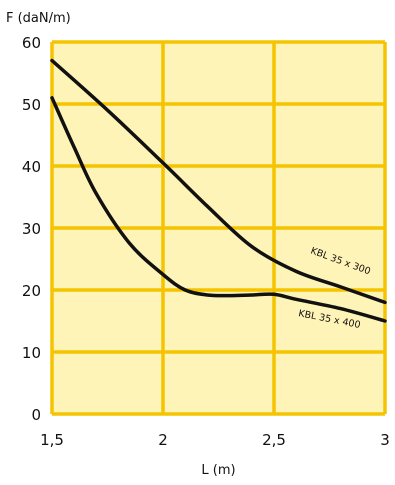  What do you see at coordinates (31, 291) in the screenshot?
I see `y-tick-label: 20` at bounding box center [31, 291].